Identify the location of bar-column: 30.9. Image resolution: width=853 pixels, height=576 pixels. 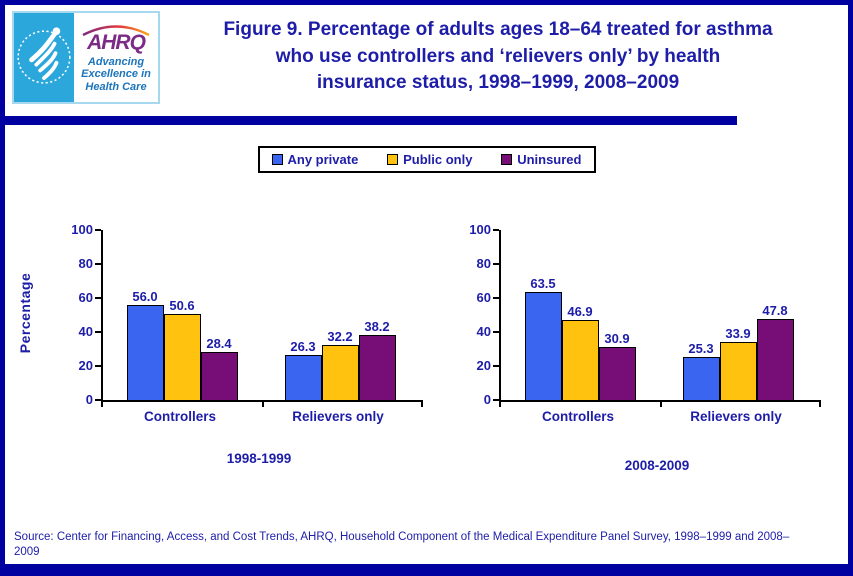
(617, 365).